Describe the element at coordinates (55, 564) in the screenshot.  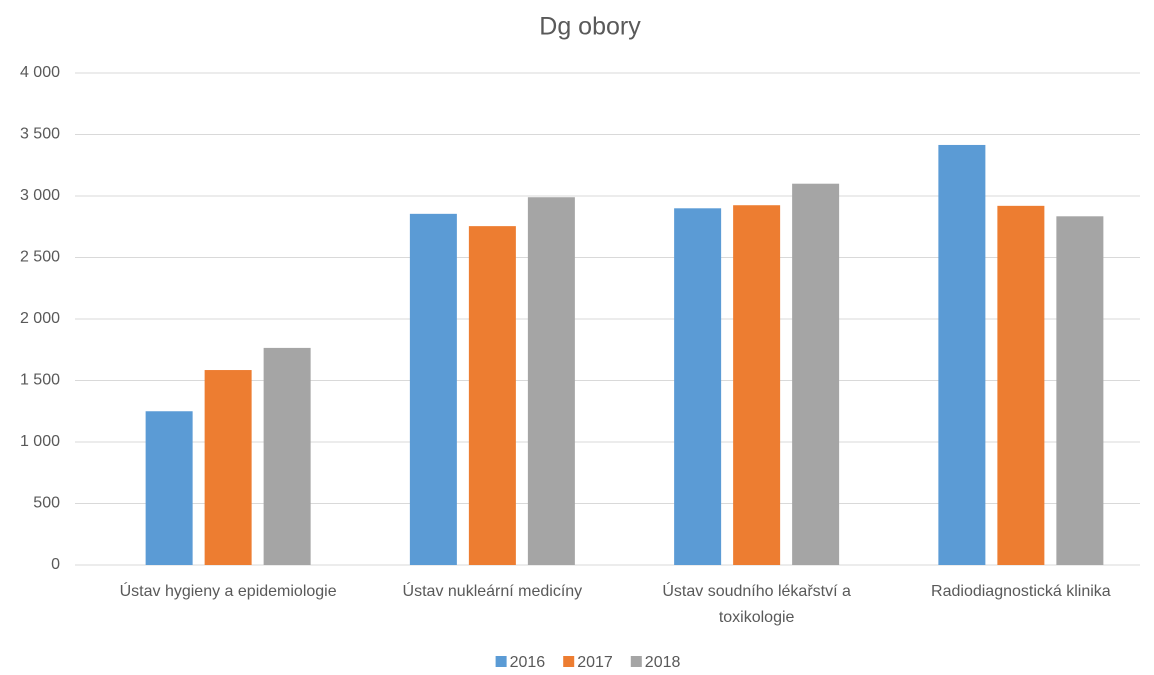
I see `y-tick-label: 0` at that location.